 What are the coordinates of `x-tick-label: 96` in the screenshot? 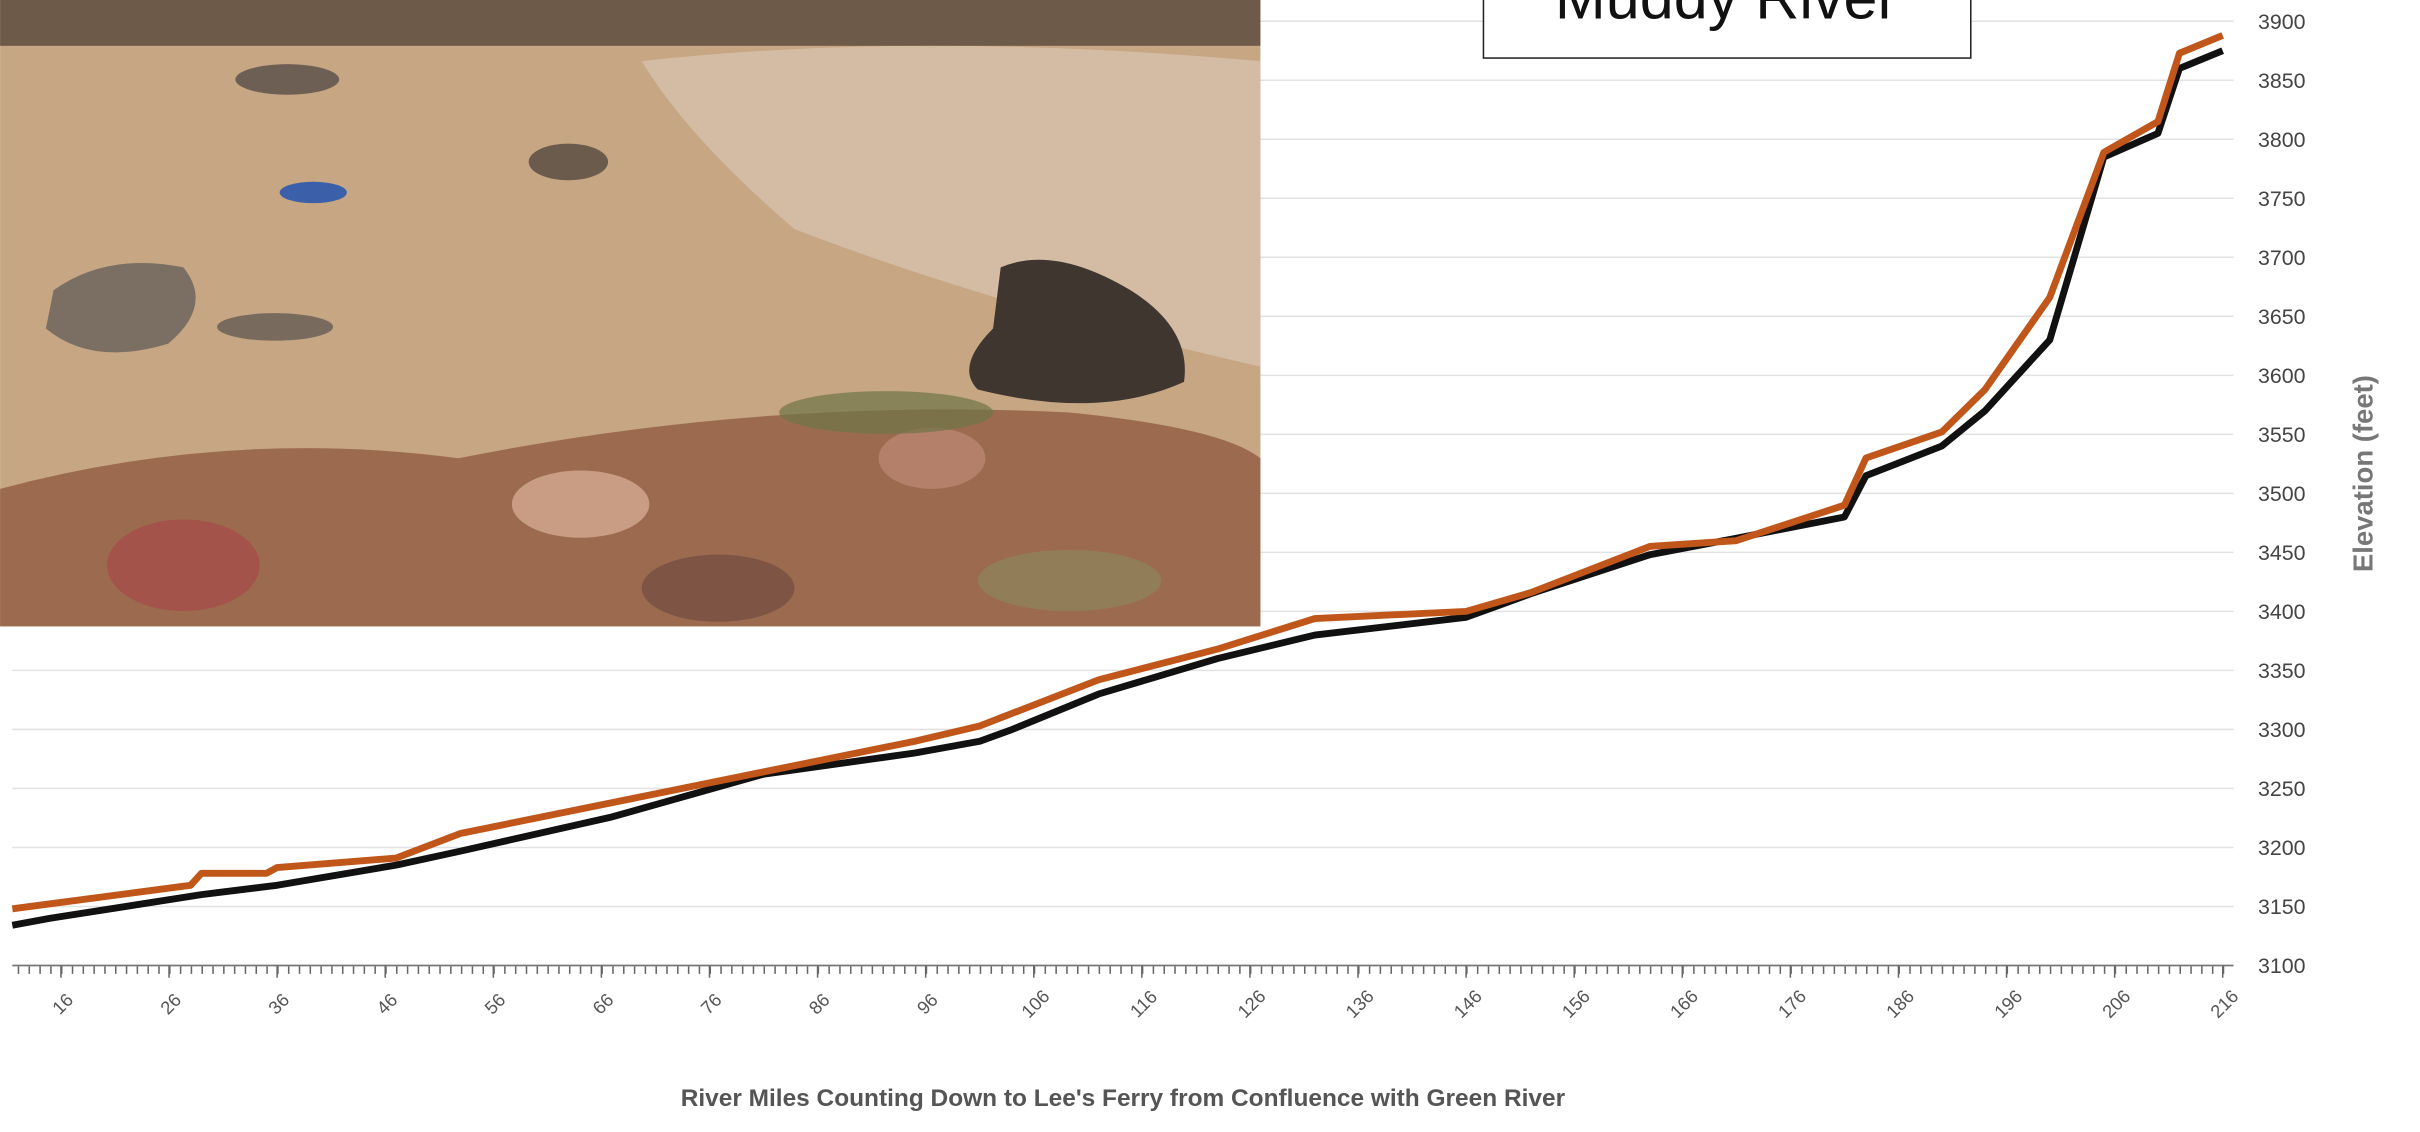 It's located at (927, 1003).